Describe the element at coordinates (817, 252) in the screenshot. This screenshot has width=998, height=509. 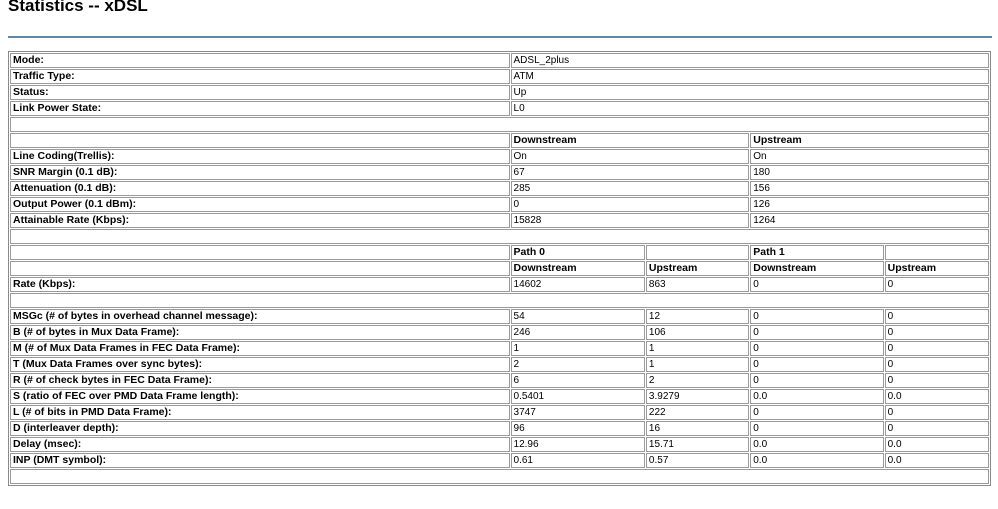
I see `path-header: Path 1` at that location.